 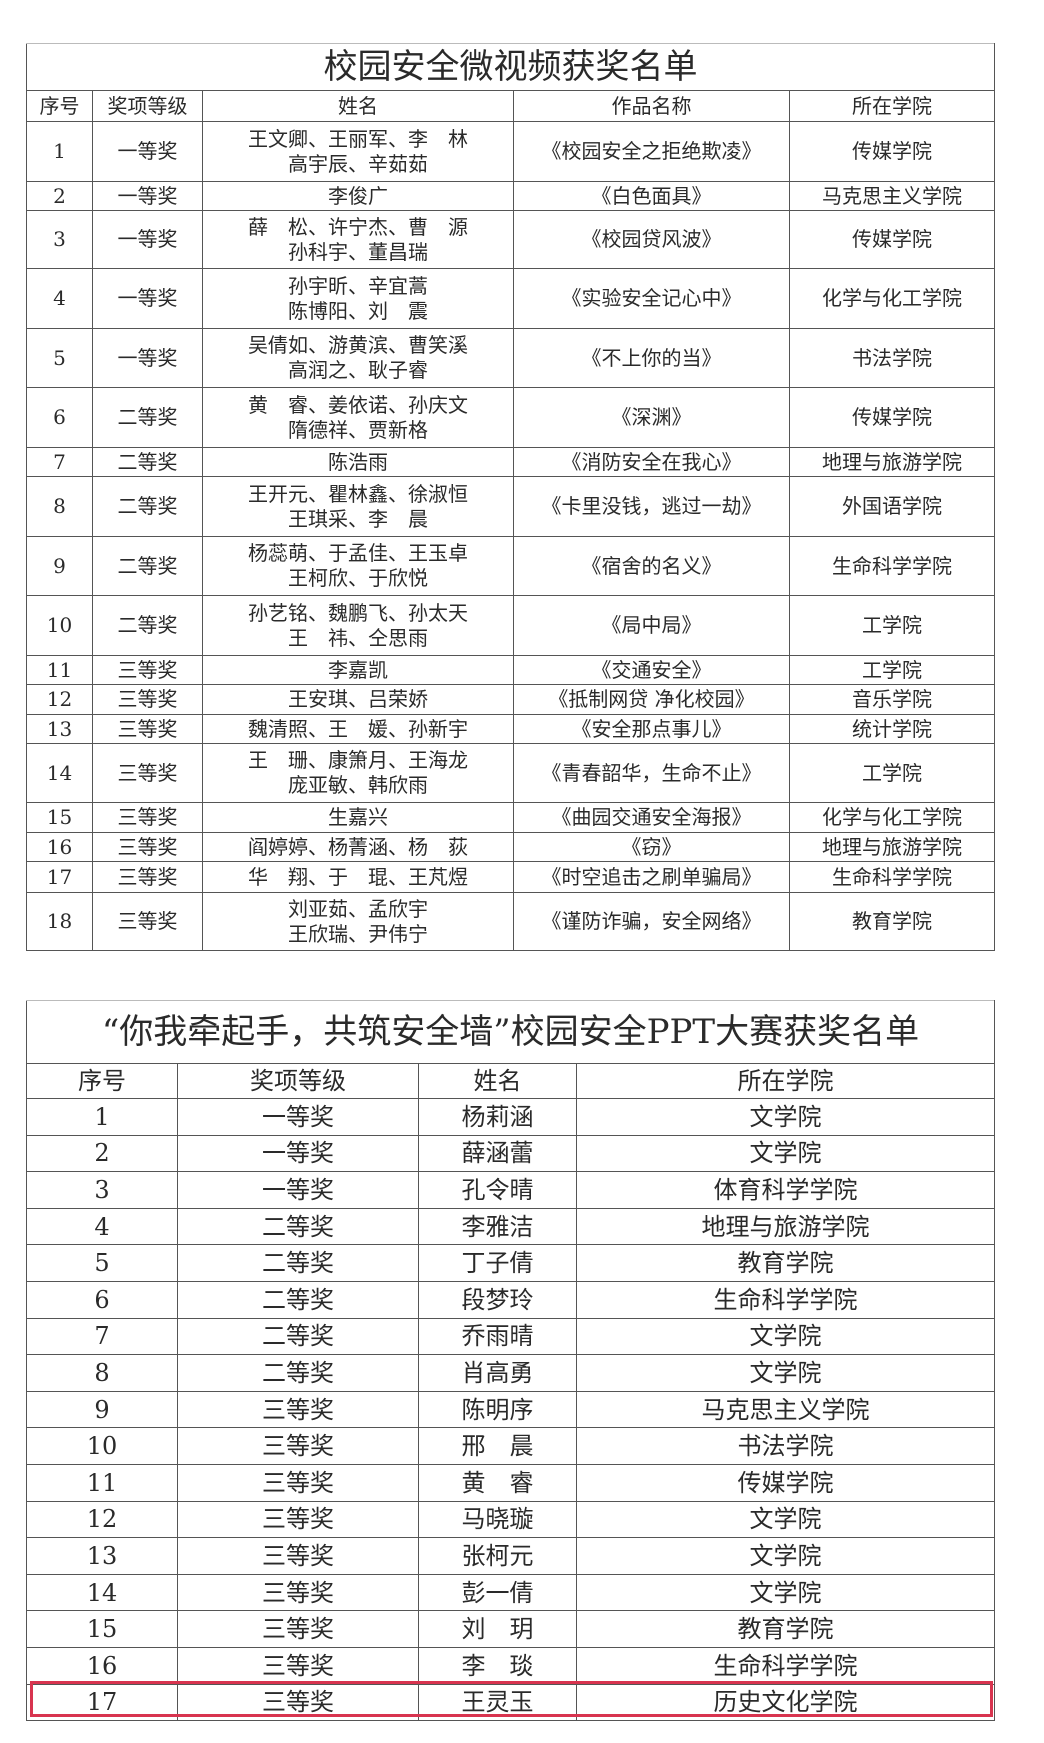 What do you see at coordinates (651, 877) in the screenshot?
I see `work-title: 《时空追击之刷单骗局》` at bounding box center [651, 877].